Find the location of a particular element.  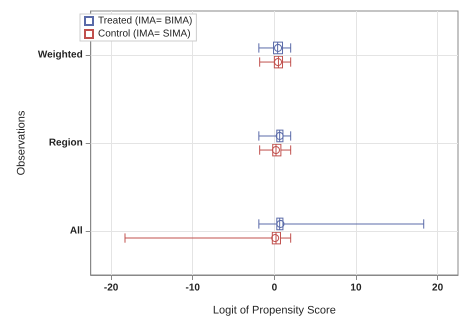

y-tick-label: Weighted is located at coordinates (60, 55).